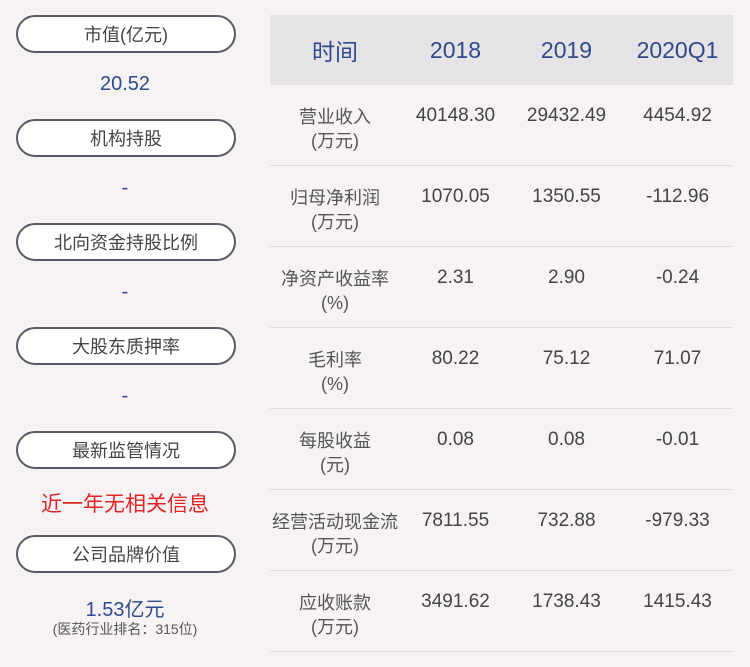 This screenshot has height=667, width=750. I want to click on institution-holding-value: -, so click(125, 188).